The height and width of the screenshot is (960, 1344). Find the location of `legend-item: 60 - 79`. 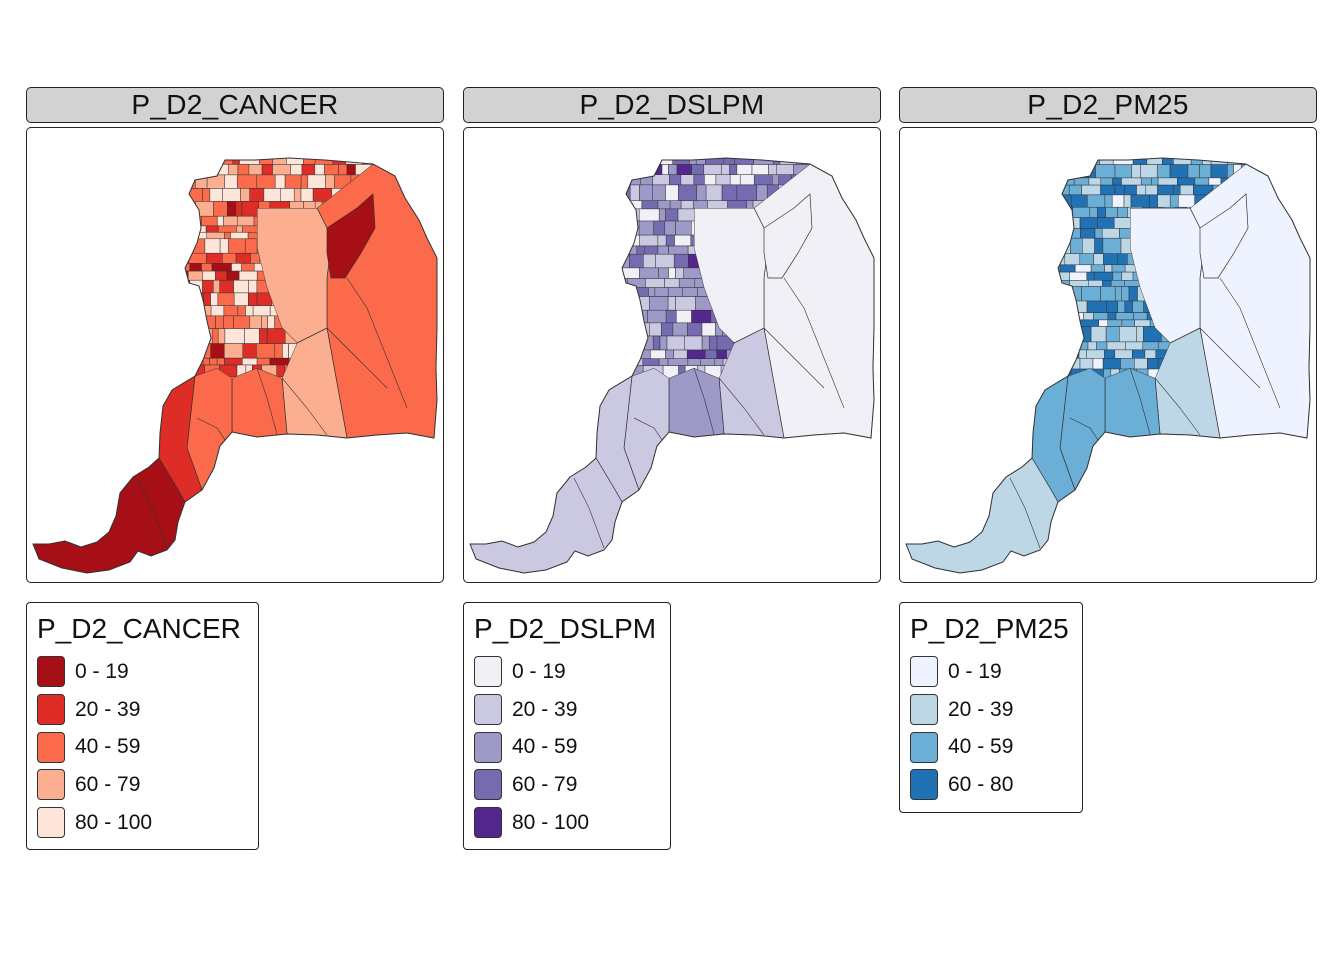

legend-item: 60 - 79 is located at coordinates (567, 785).